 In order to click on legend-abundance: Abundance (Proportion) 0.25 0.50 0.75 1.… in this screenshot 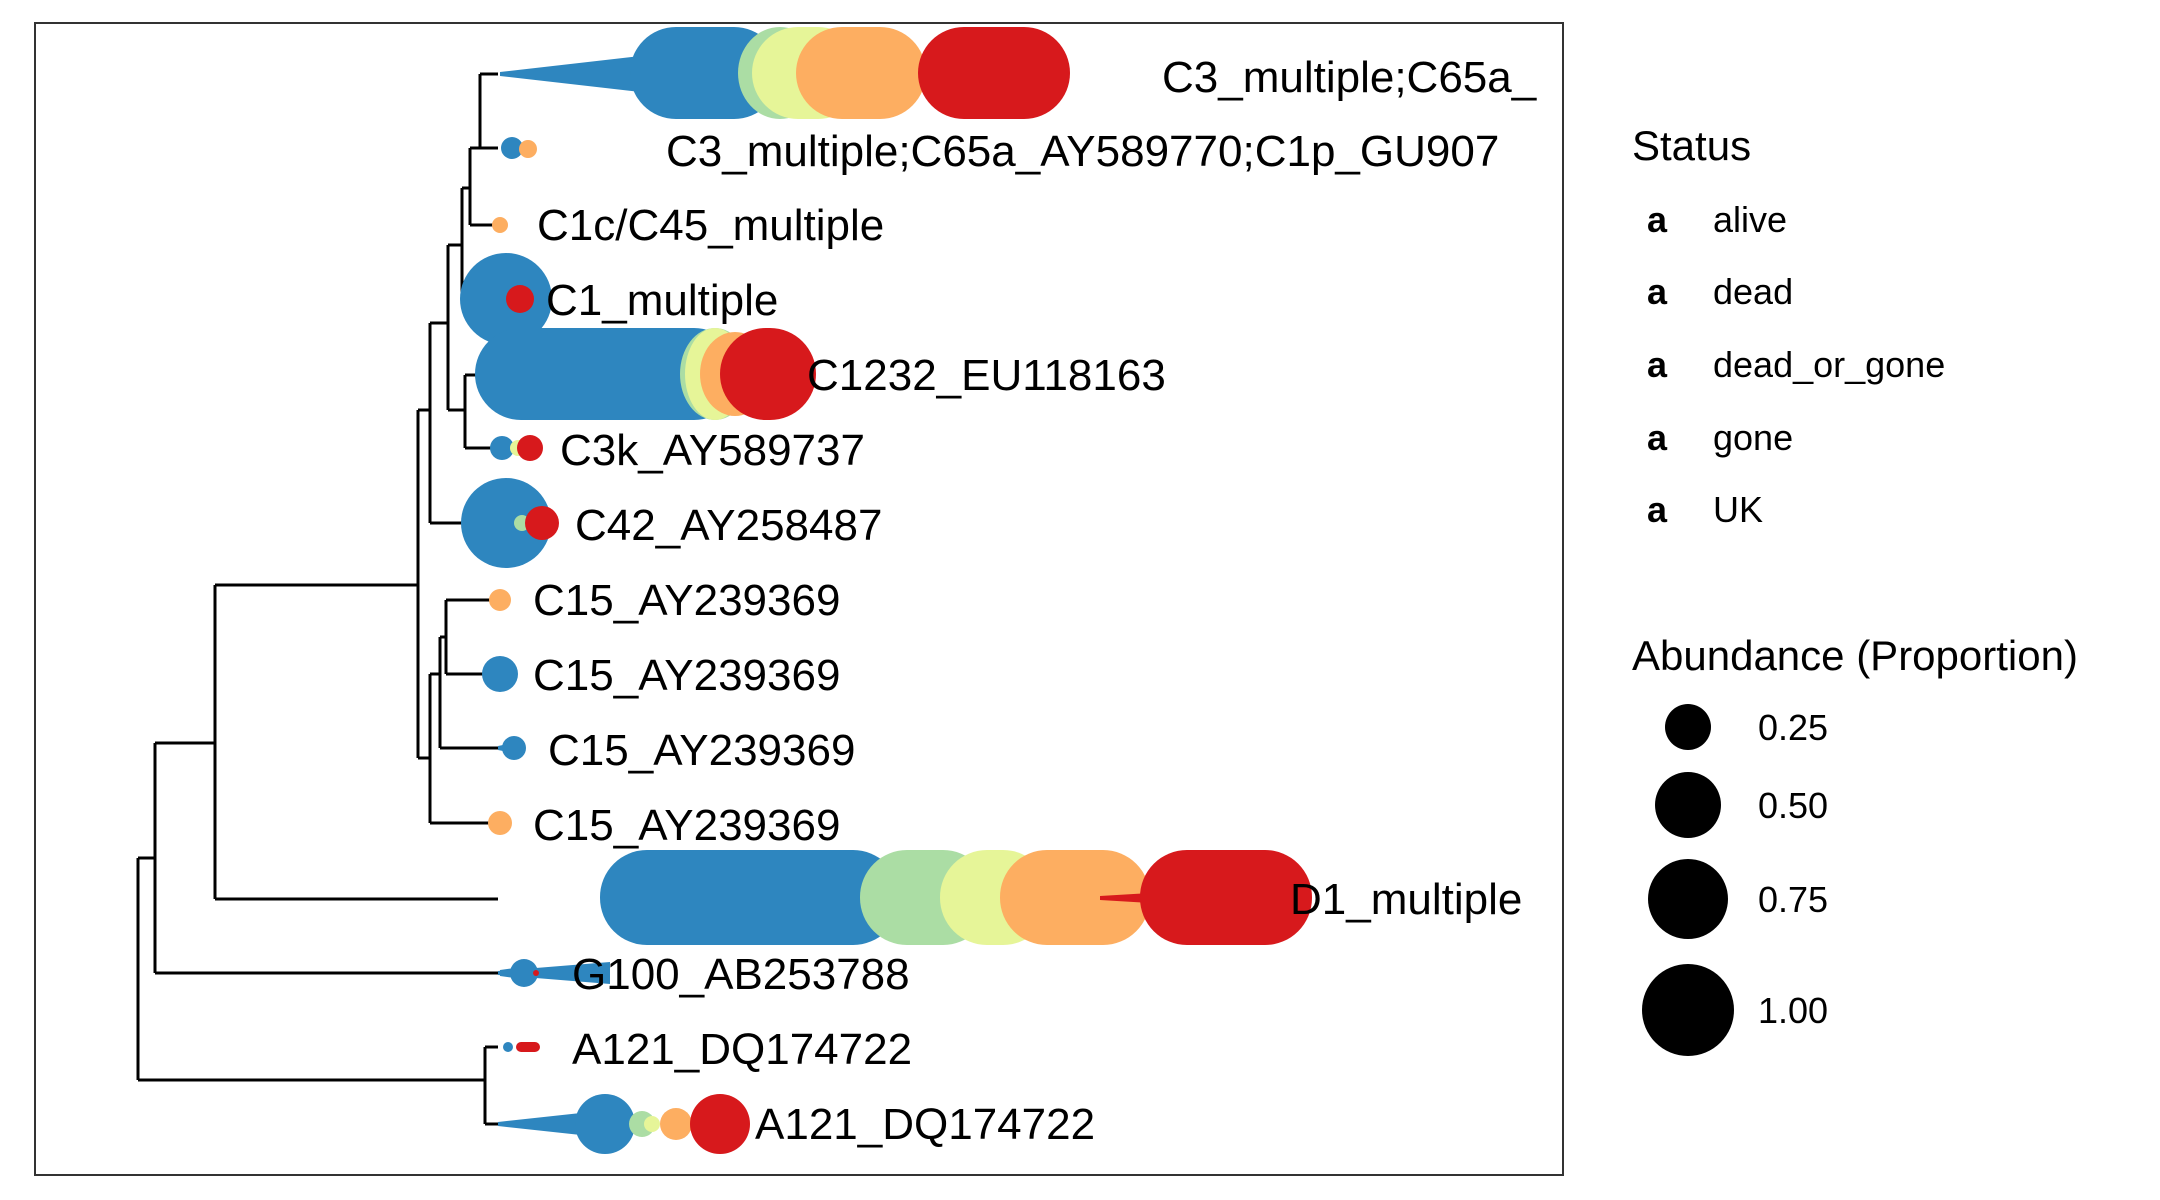, I will do `click(1855, 844)`.